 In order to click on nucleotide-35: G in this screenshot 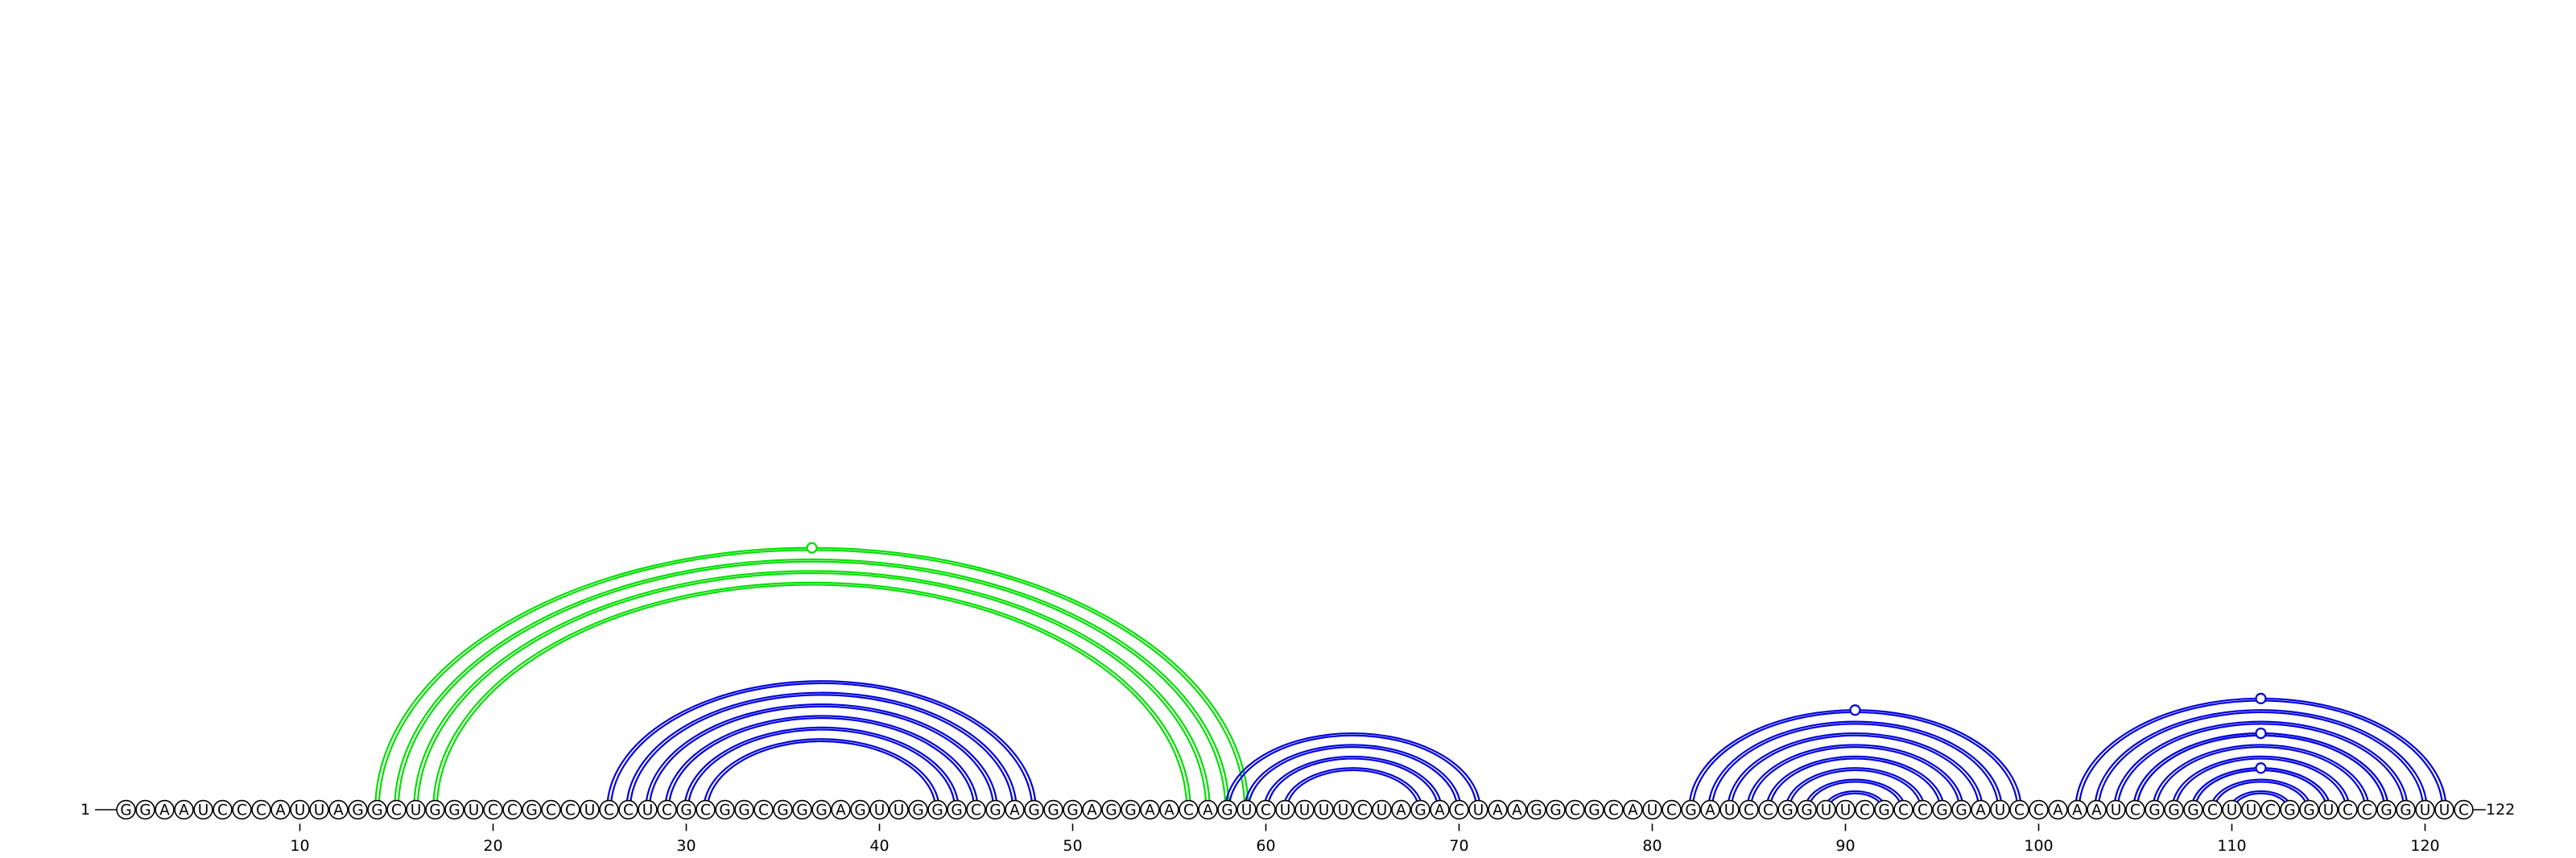, I will do `click(783, 809)`.